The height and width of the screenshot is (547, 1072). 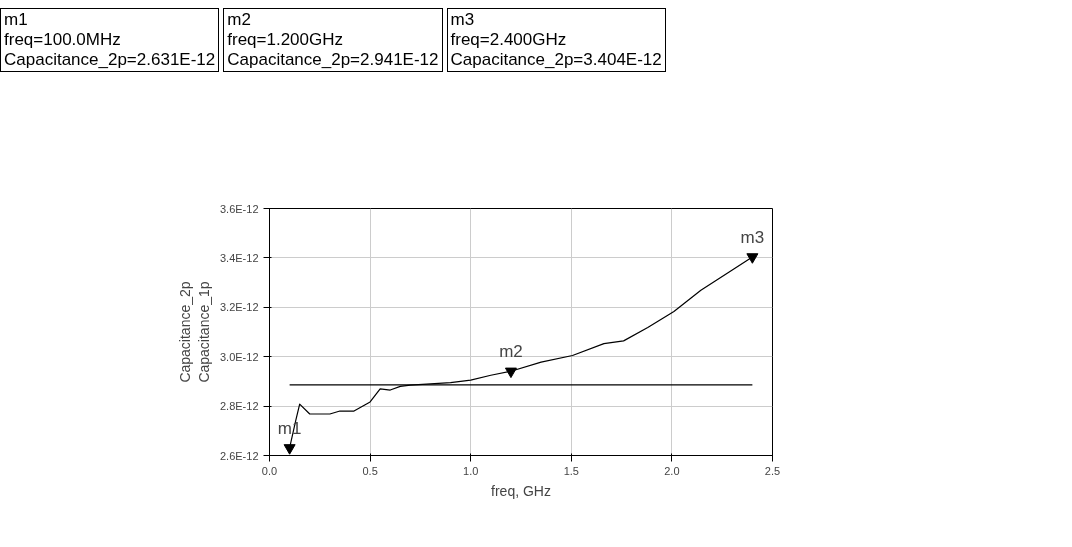 What do you see at coordinates (556, 40) in the screenshot?
I see `text: m3 freq=2.400GHz Capacitance_2p=3.404E-12` at bounding box center [556, 40].